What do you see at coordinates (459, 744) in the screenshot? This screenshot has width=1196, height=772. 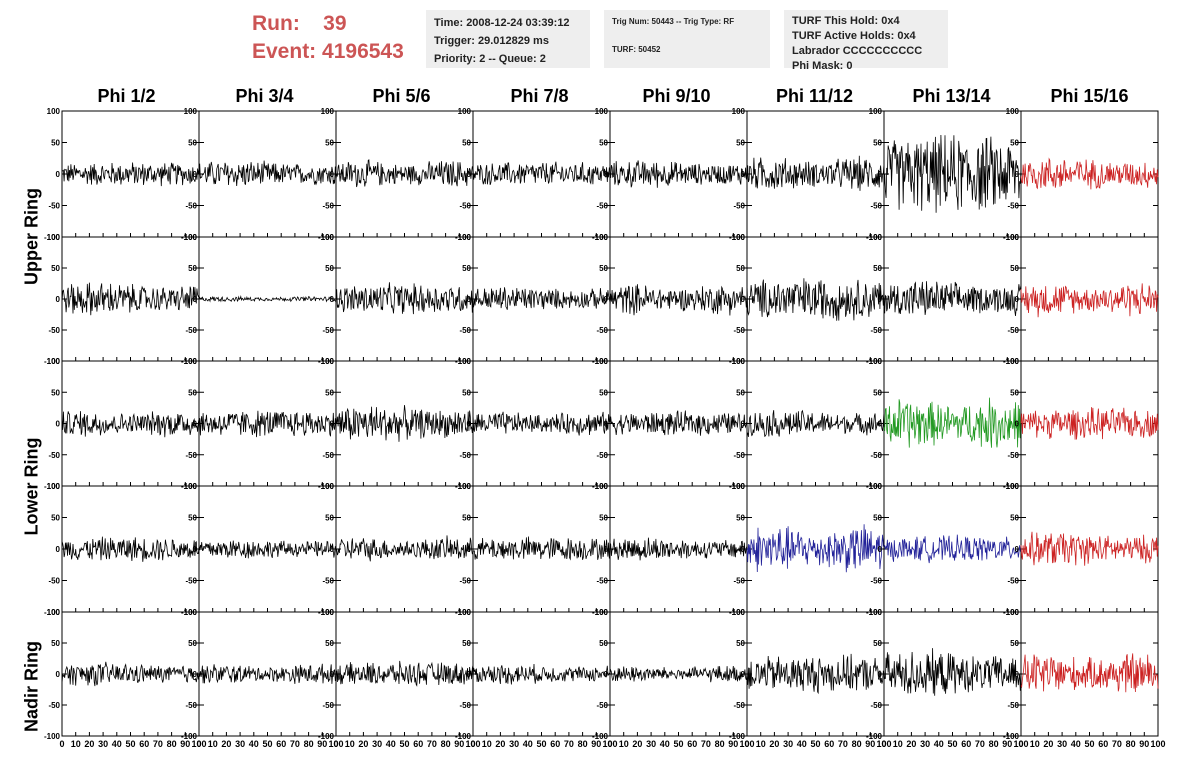 I see `x-tick-label: 90` at bounding box center [459, 744].